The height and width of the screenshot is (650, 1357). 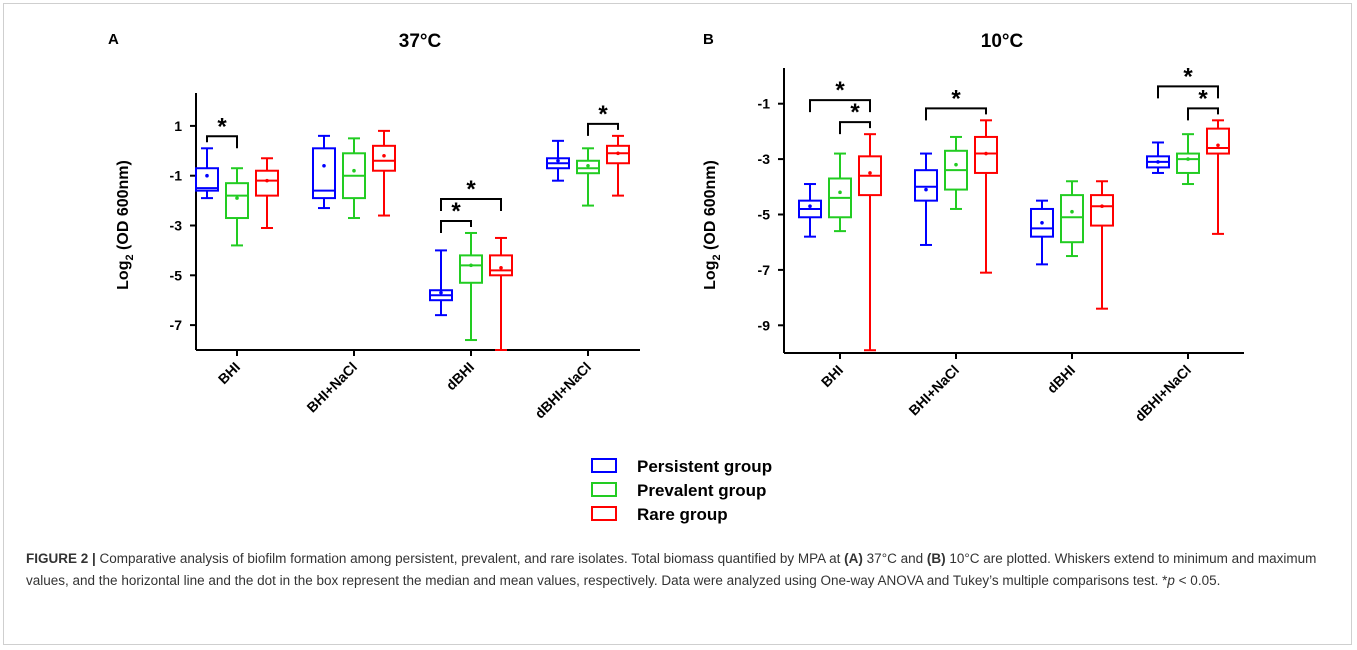 I want to click on caption-b-marker: (B), so click(x=936, y=558).